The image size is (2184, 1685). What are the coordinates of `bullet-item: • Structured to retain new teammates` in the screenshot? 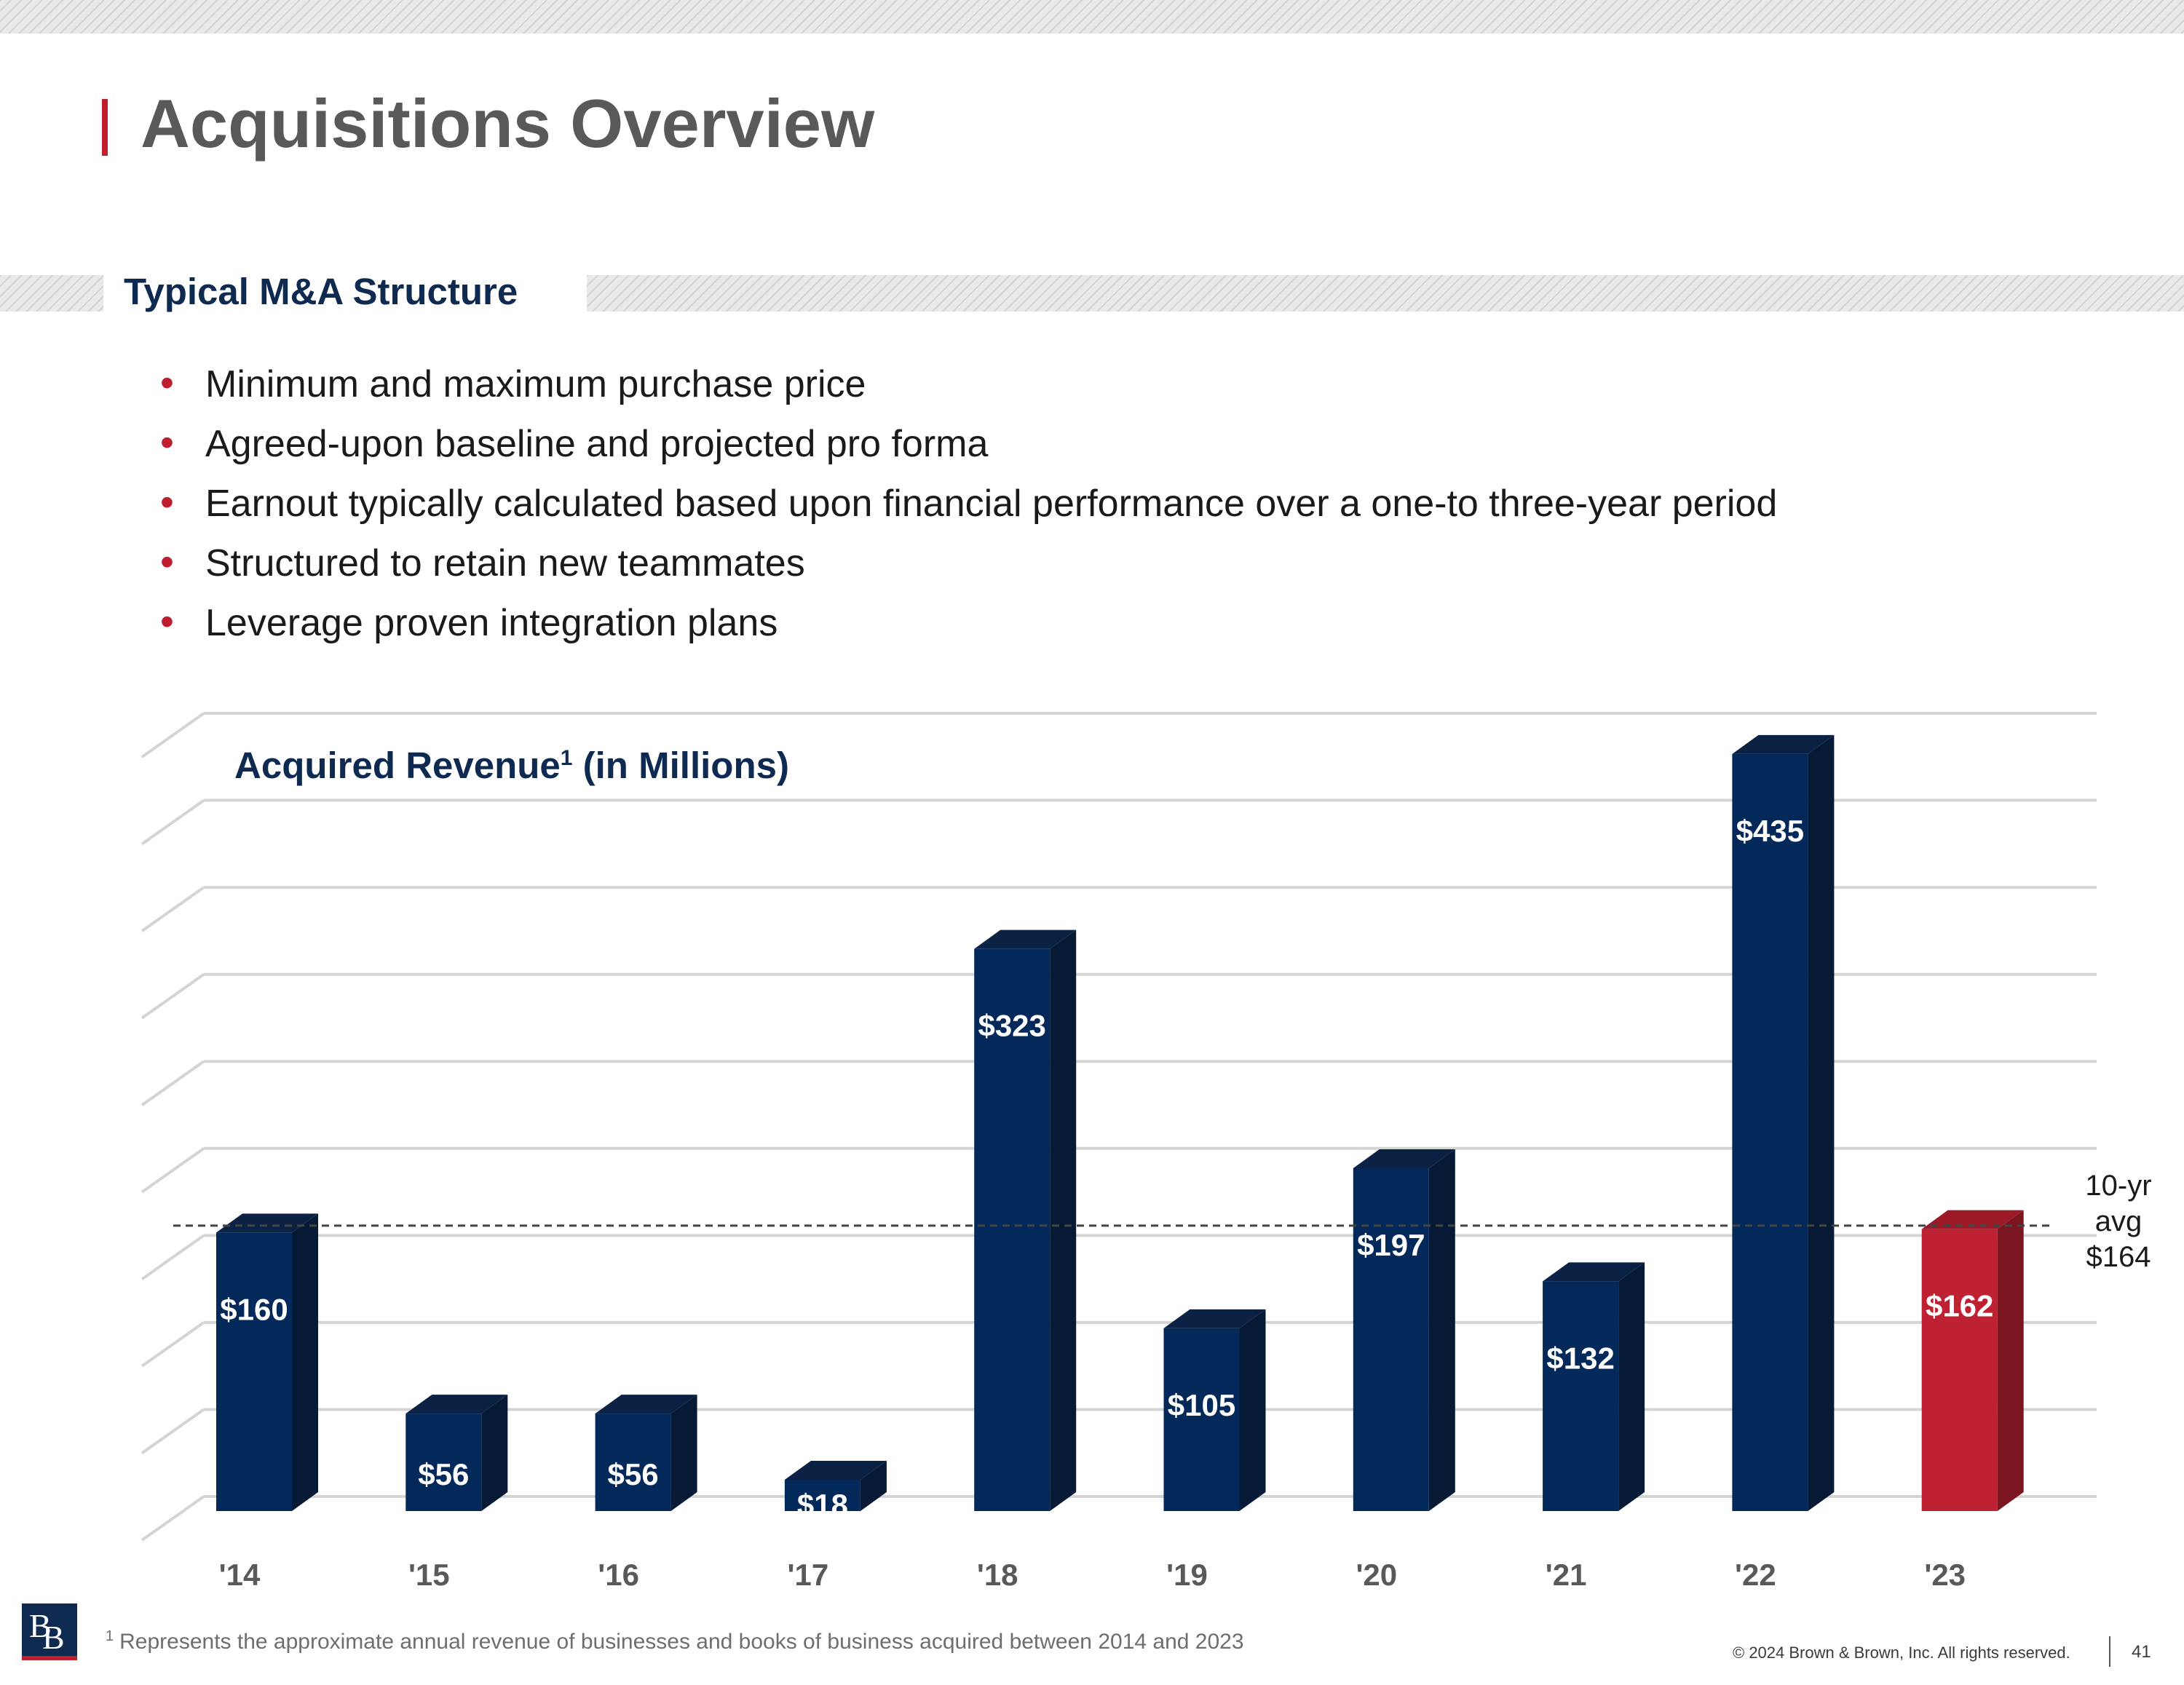 It's located at (968, 565).